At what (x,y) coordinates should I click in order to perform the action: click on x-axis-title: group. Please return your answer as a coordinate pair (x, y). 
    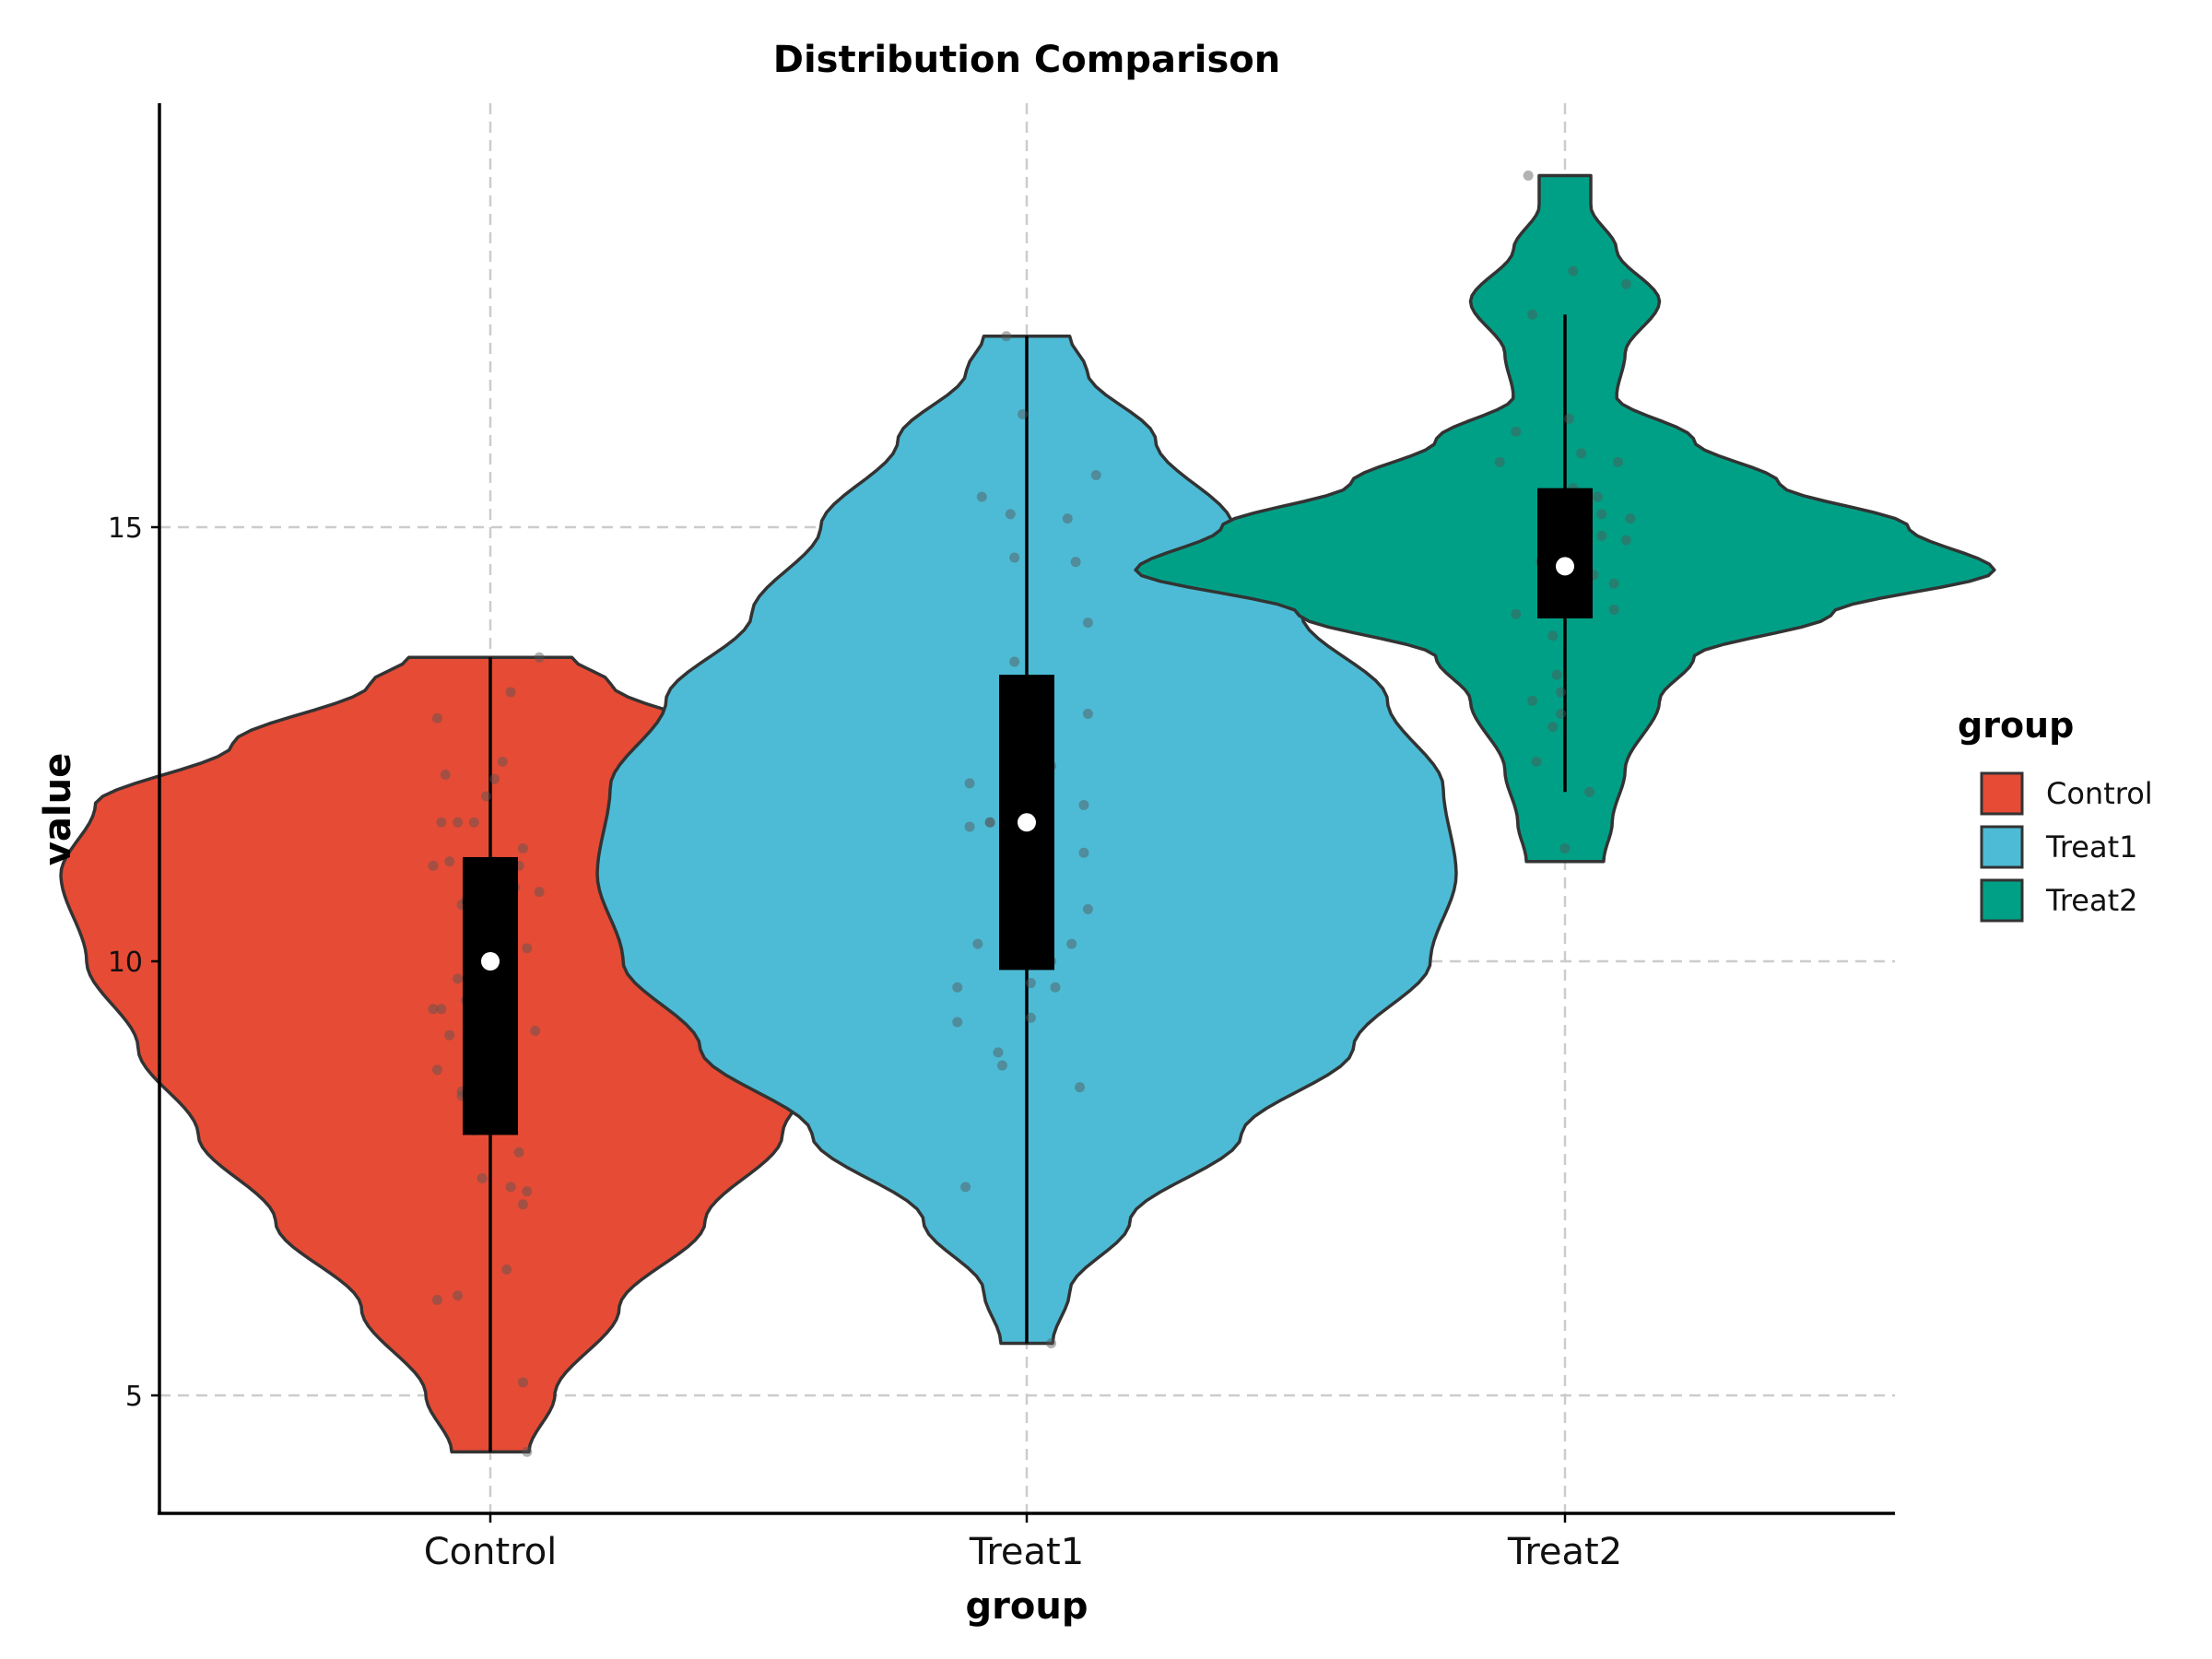
    Looking at the image, I should click on (1027, 1606).